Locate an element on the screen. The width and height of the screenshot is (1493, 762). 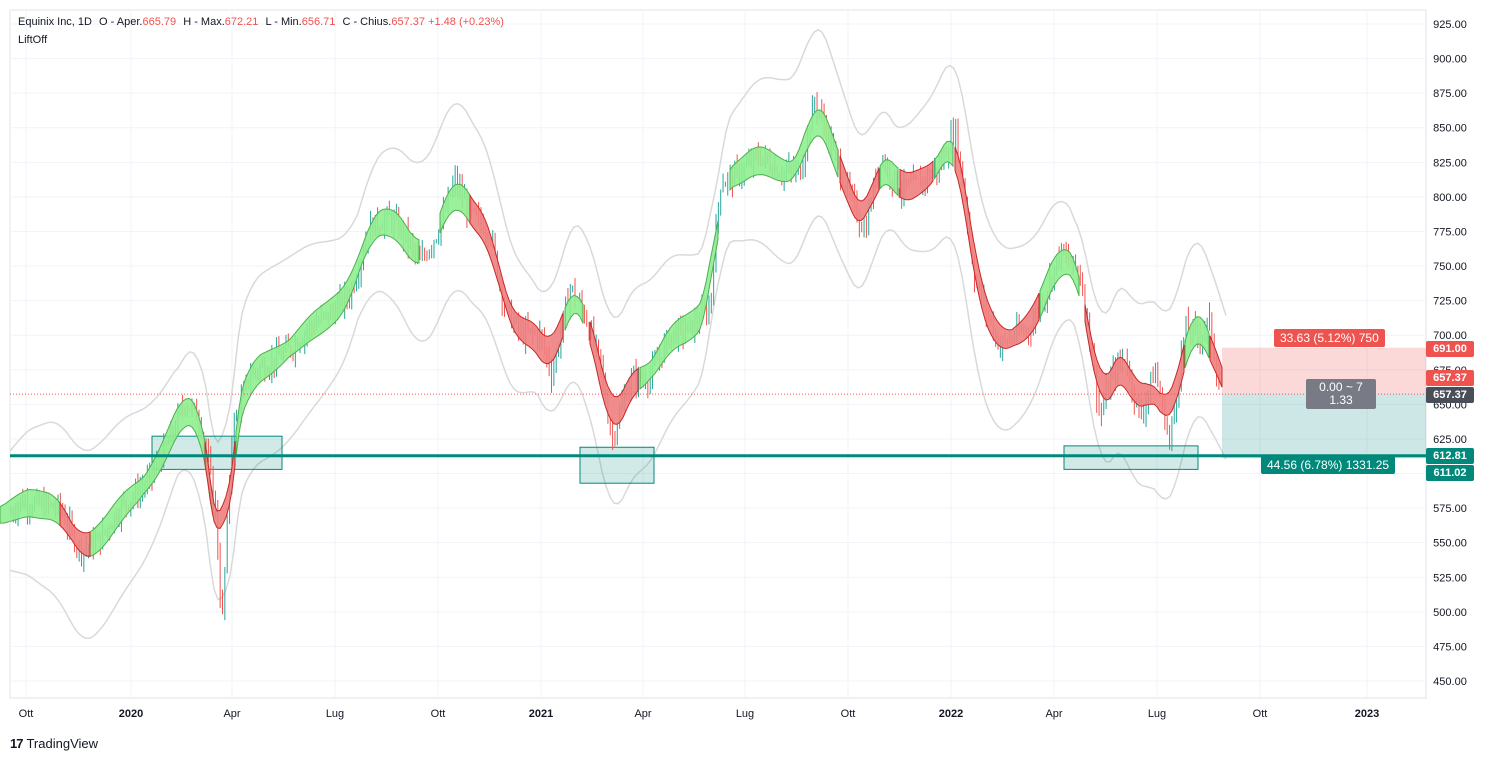
ratio-box: 0.00 ~ 7 1.33 is located at coordinates (1341, 394).